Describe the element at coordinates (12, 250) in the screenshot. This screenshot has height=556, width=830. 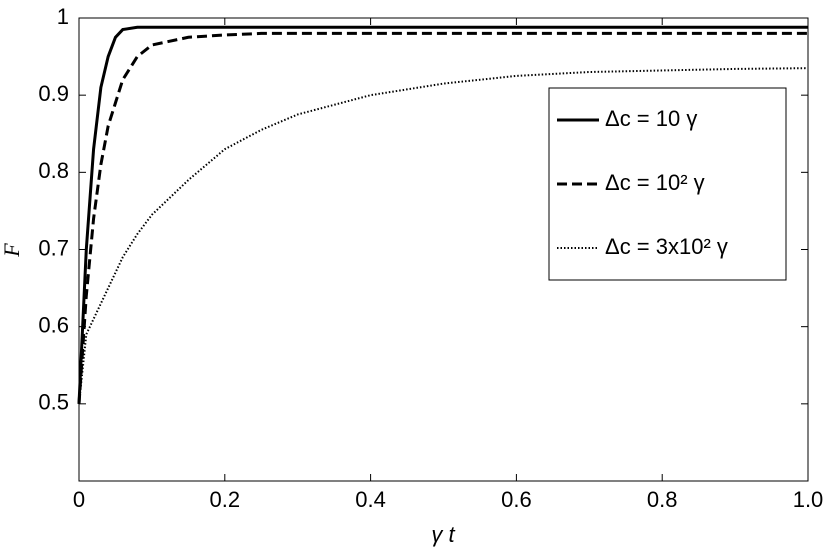
I see `y-axis-label: F` at that location.